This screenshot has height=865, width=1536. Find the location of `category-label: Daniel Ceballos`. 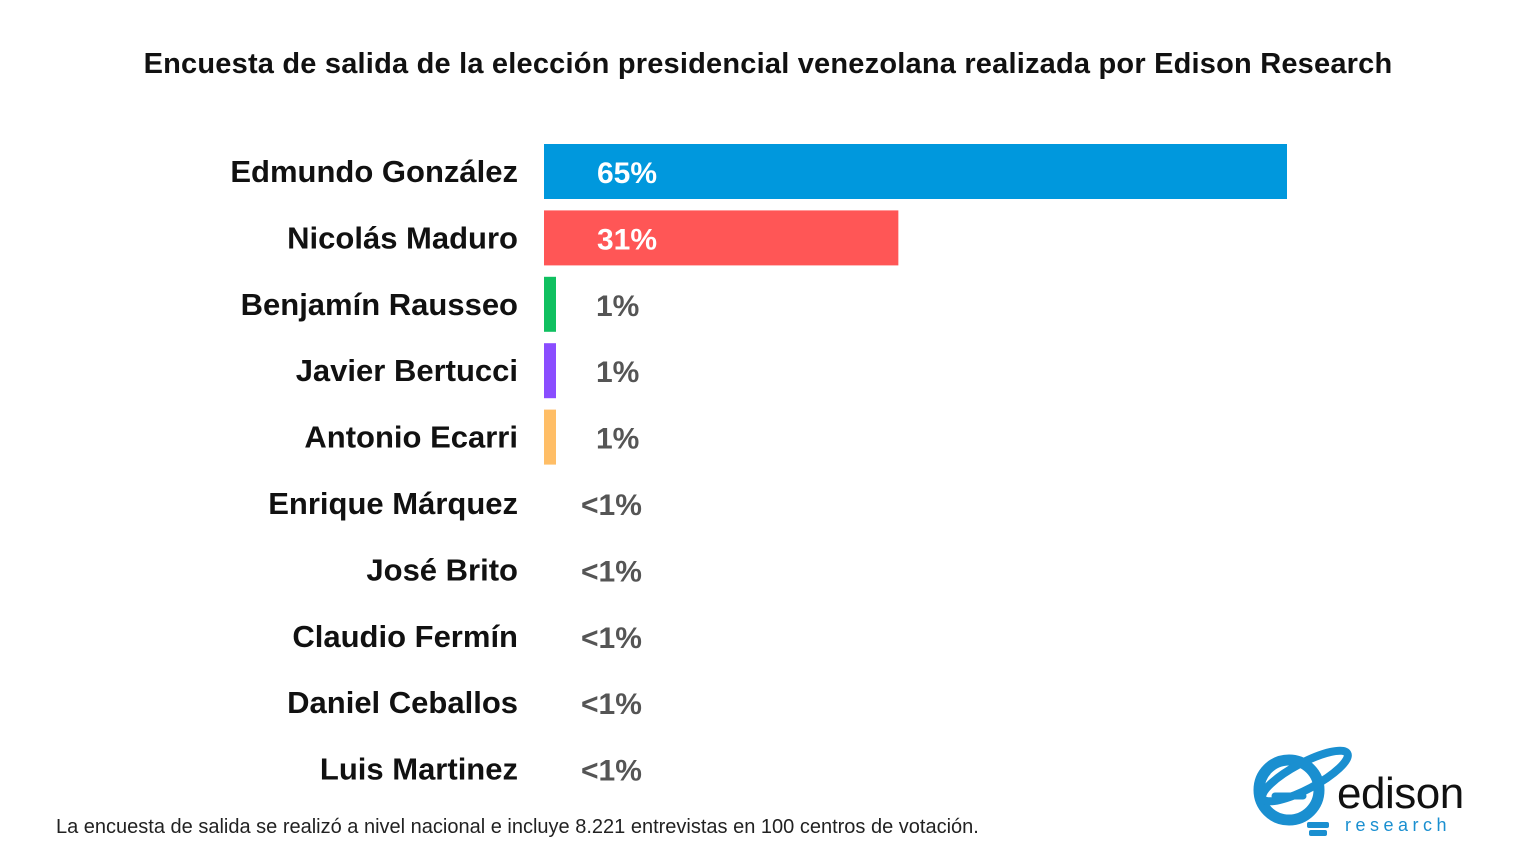

category-label: Daniel Ceballos is located at coordinates (402, 702).